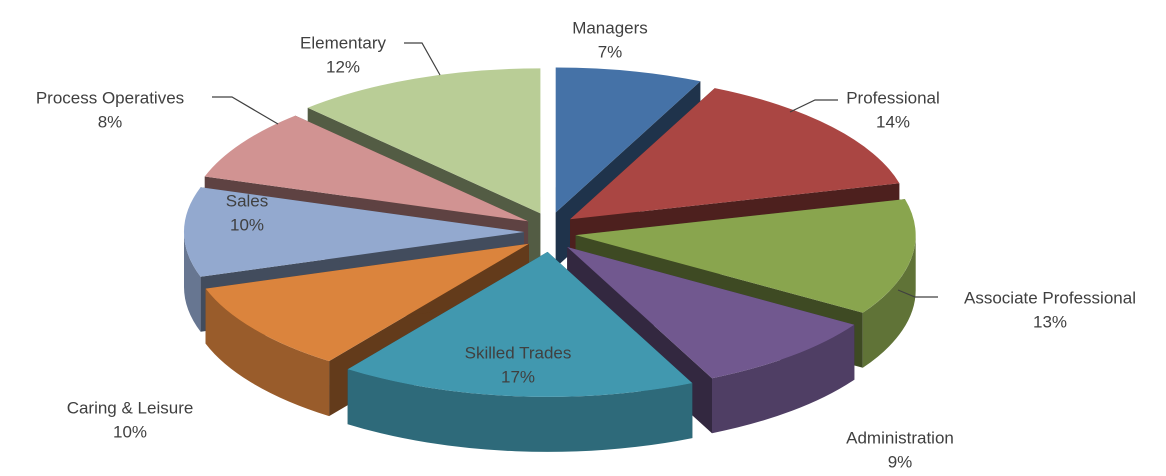 Image resolution: width=1166 pixels, height=476 pixels. What do you see at coordinates (343, 42) in the screenshot?
I see `slice-label: Elementary` at bounding box center [343, 42].